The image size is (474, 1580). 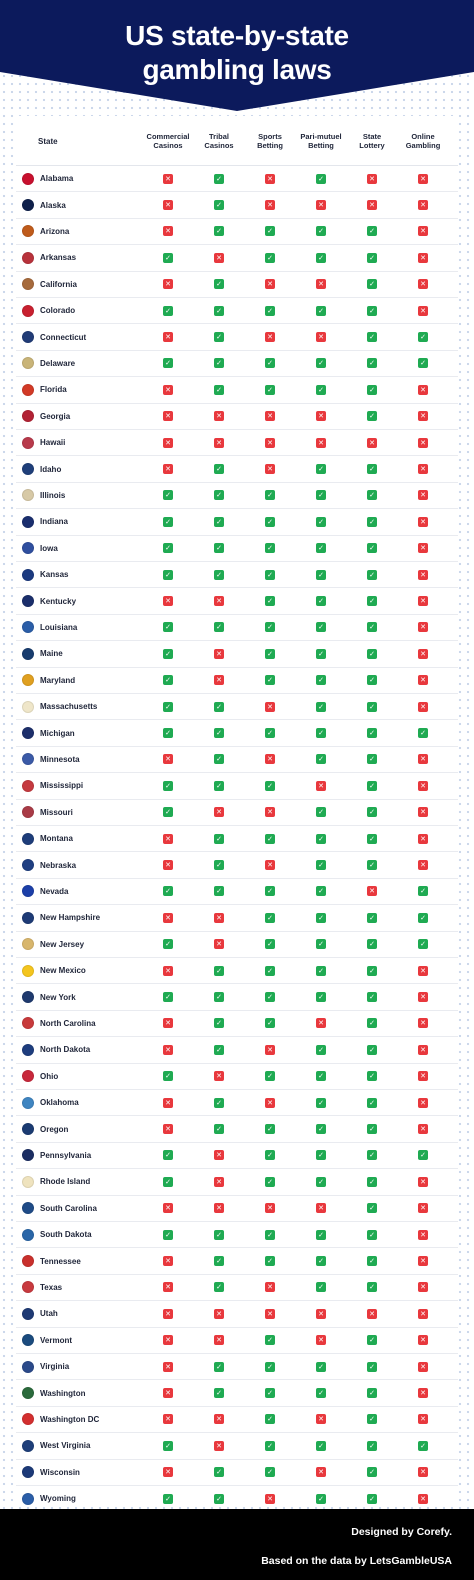 I want to click on state-name: Connecticut, so click(x=63, y=337).